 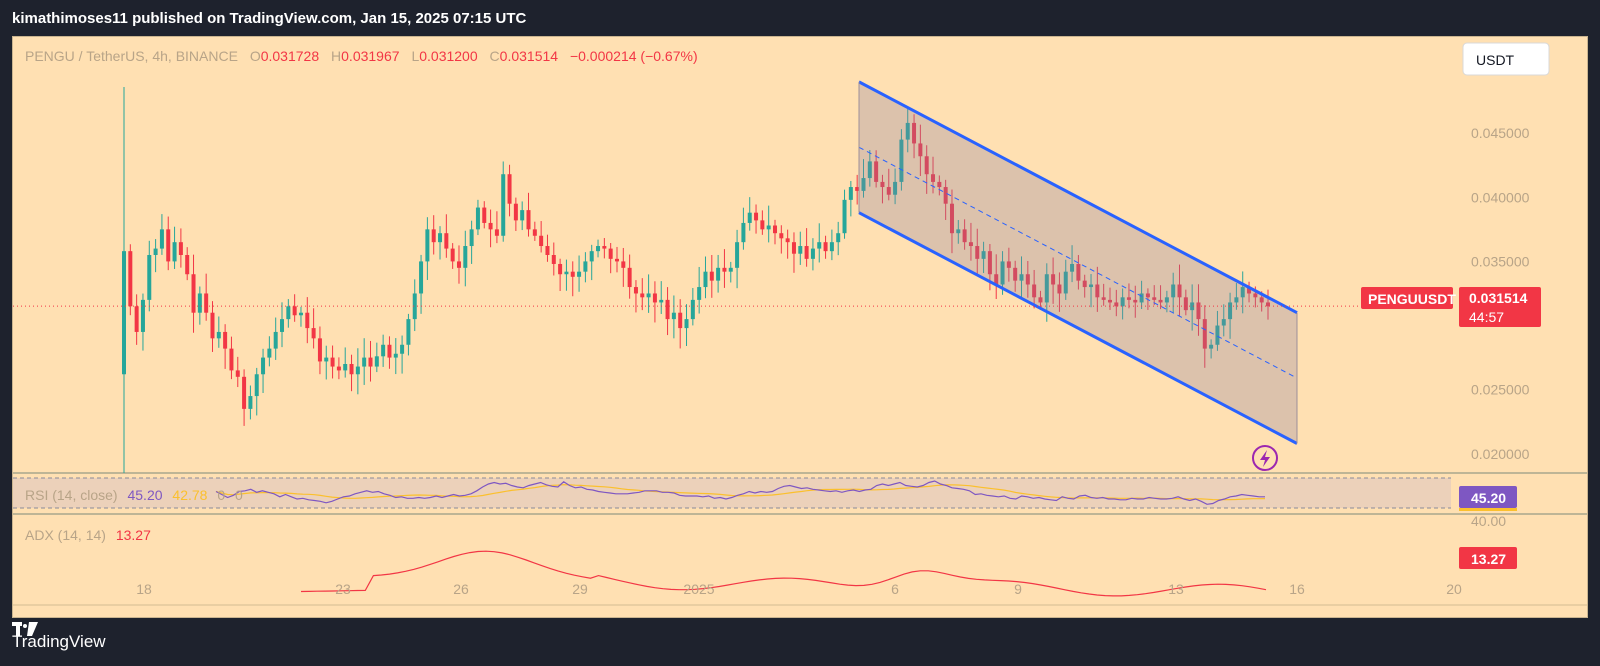 I want to click on price-badge-value: 0.031514, so click(x=1498, y=298).